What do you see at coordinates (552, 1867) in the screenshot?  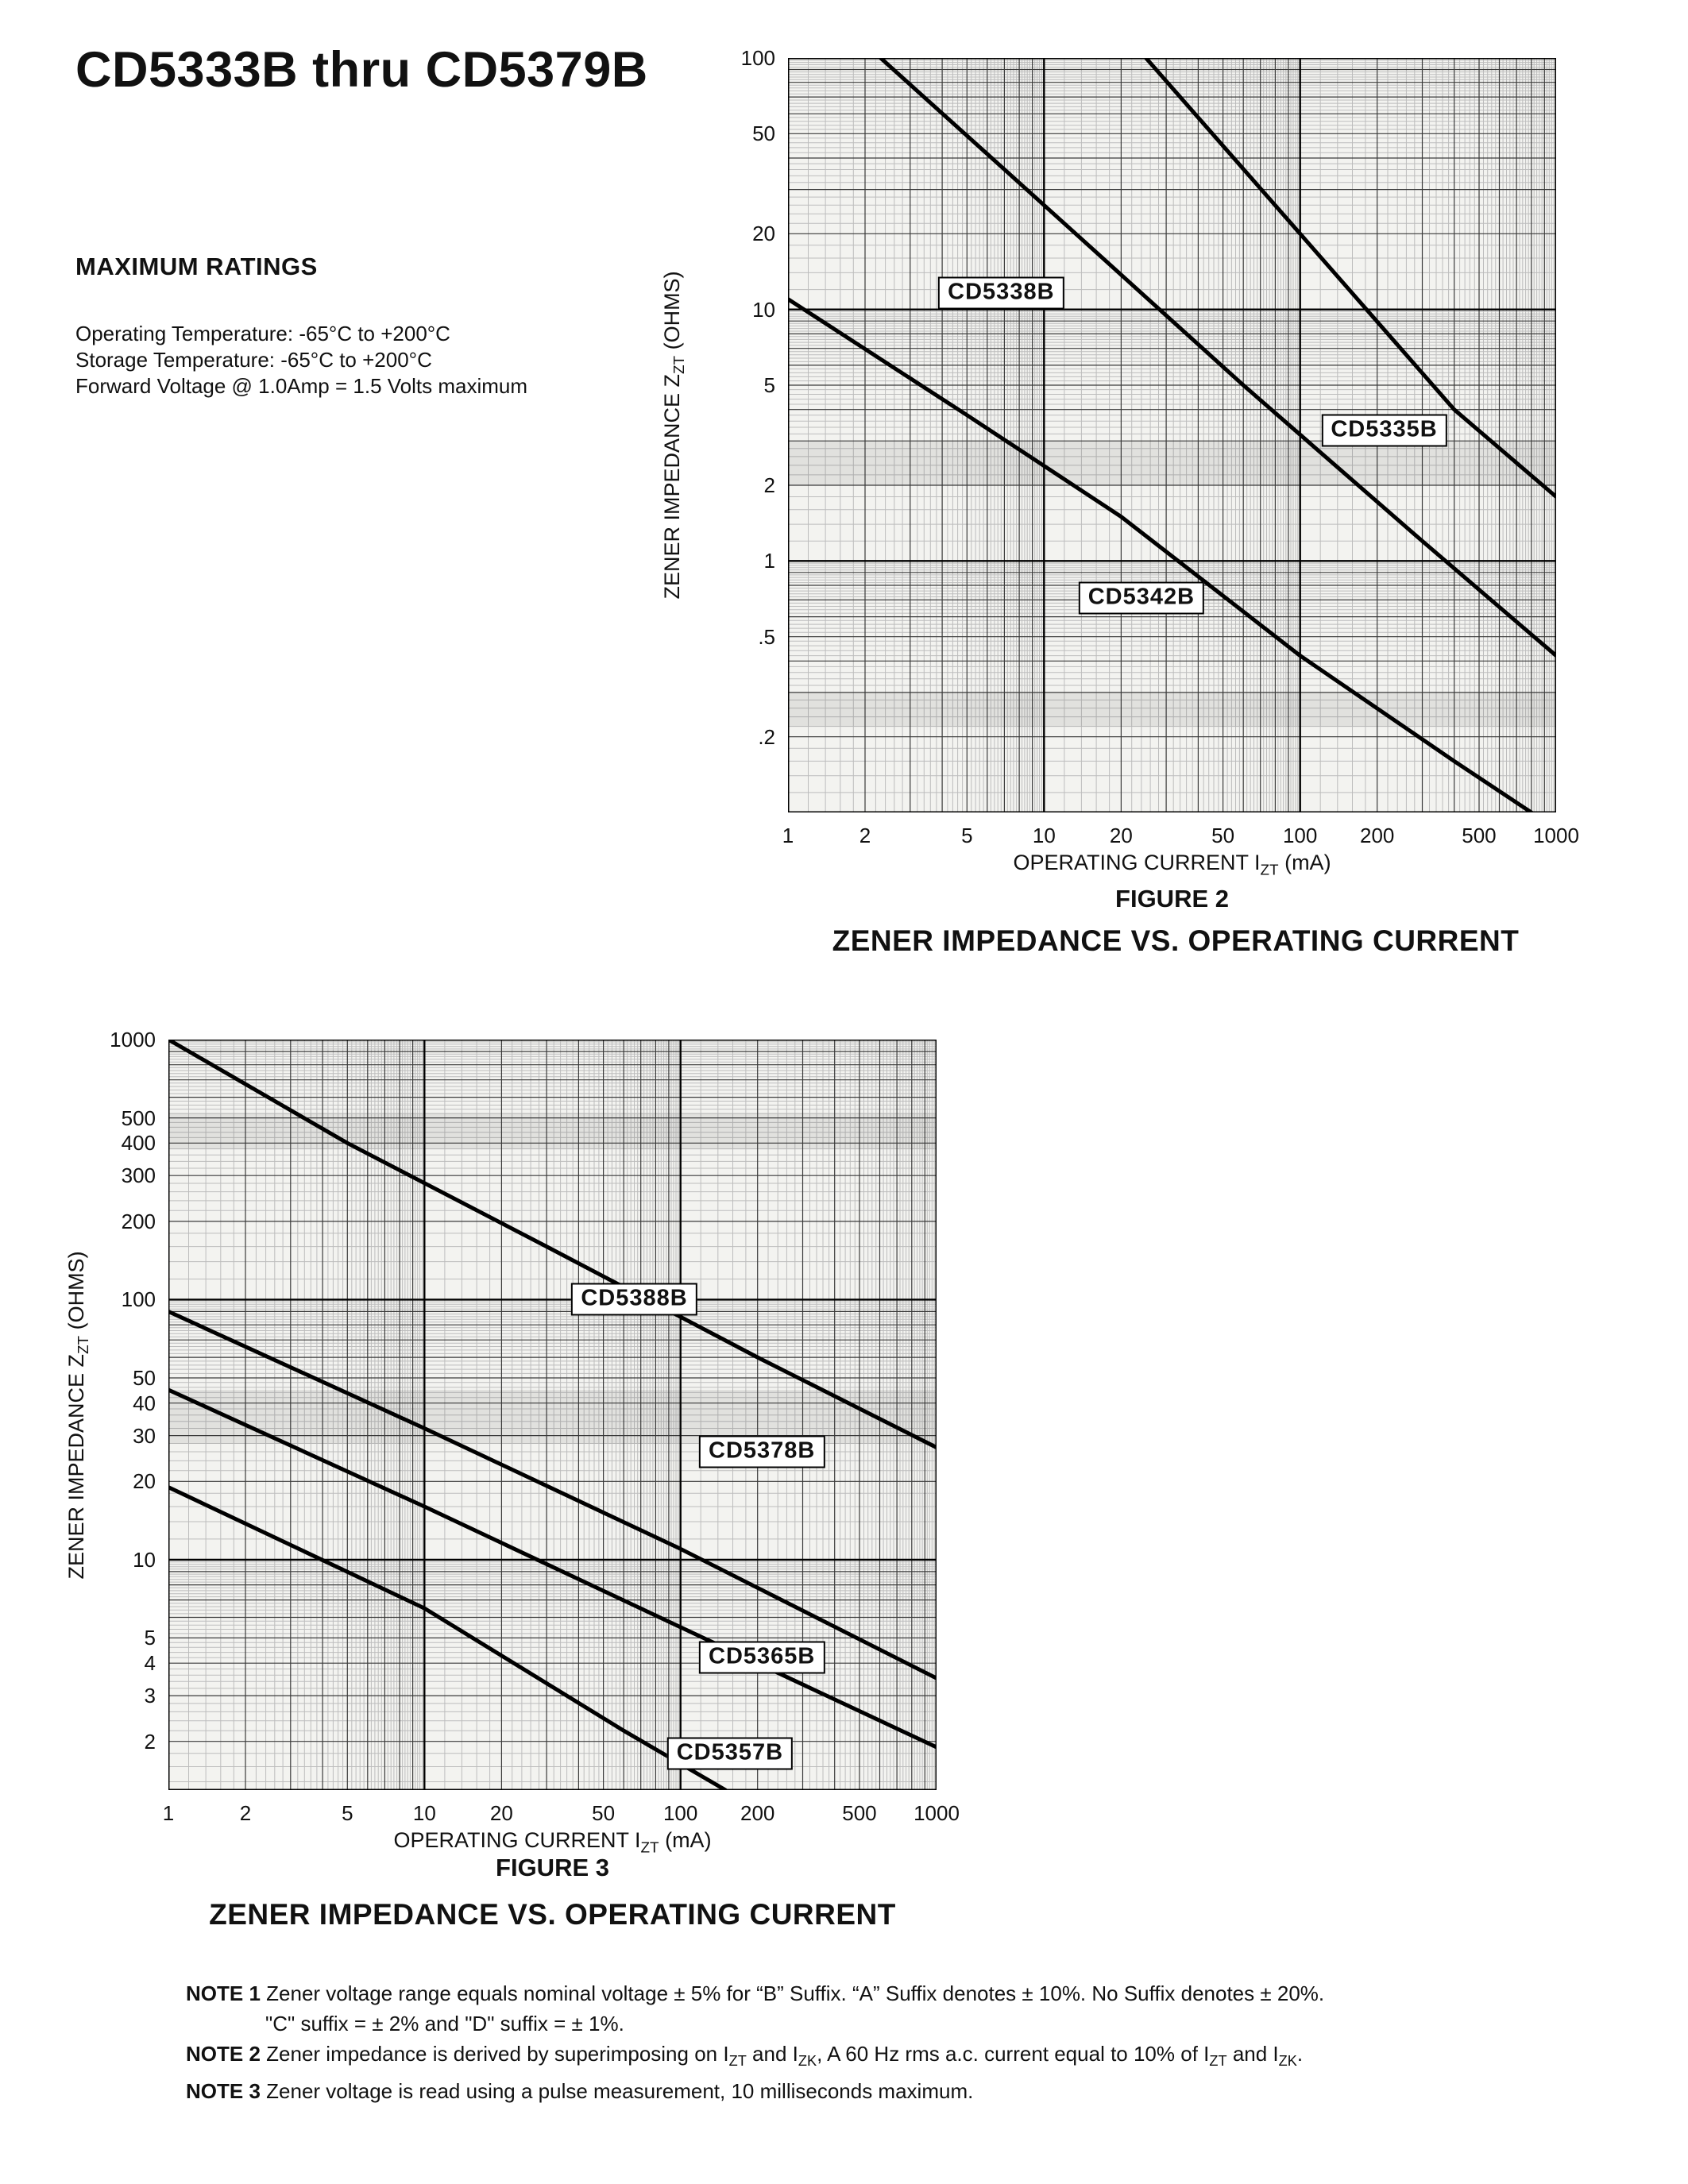 I see `figure-3-label: FIGURE 3` at bounding box center [552, 1867].